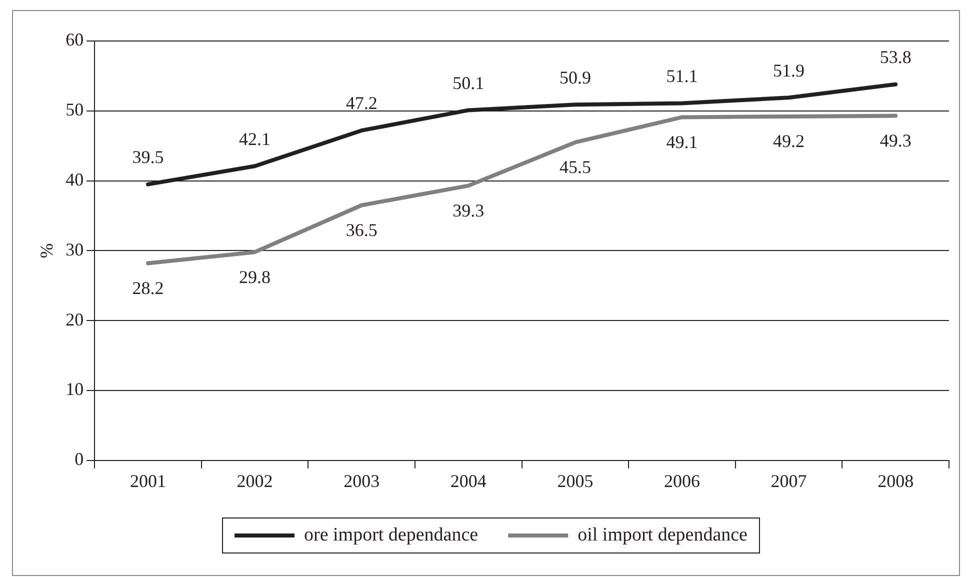 The image size is (972, 577). I want to click on x-tick-label: 2008, so click(896, 480).